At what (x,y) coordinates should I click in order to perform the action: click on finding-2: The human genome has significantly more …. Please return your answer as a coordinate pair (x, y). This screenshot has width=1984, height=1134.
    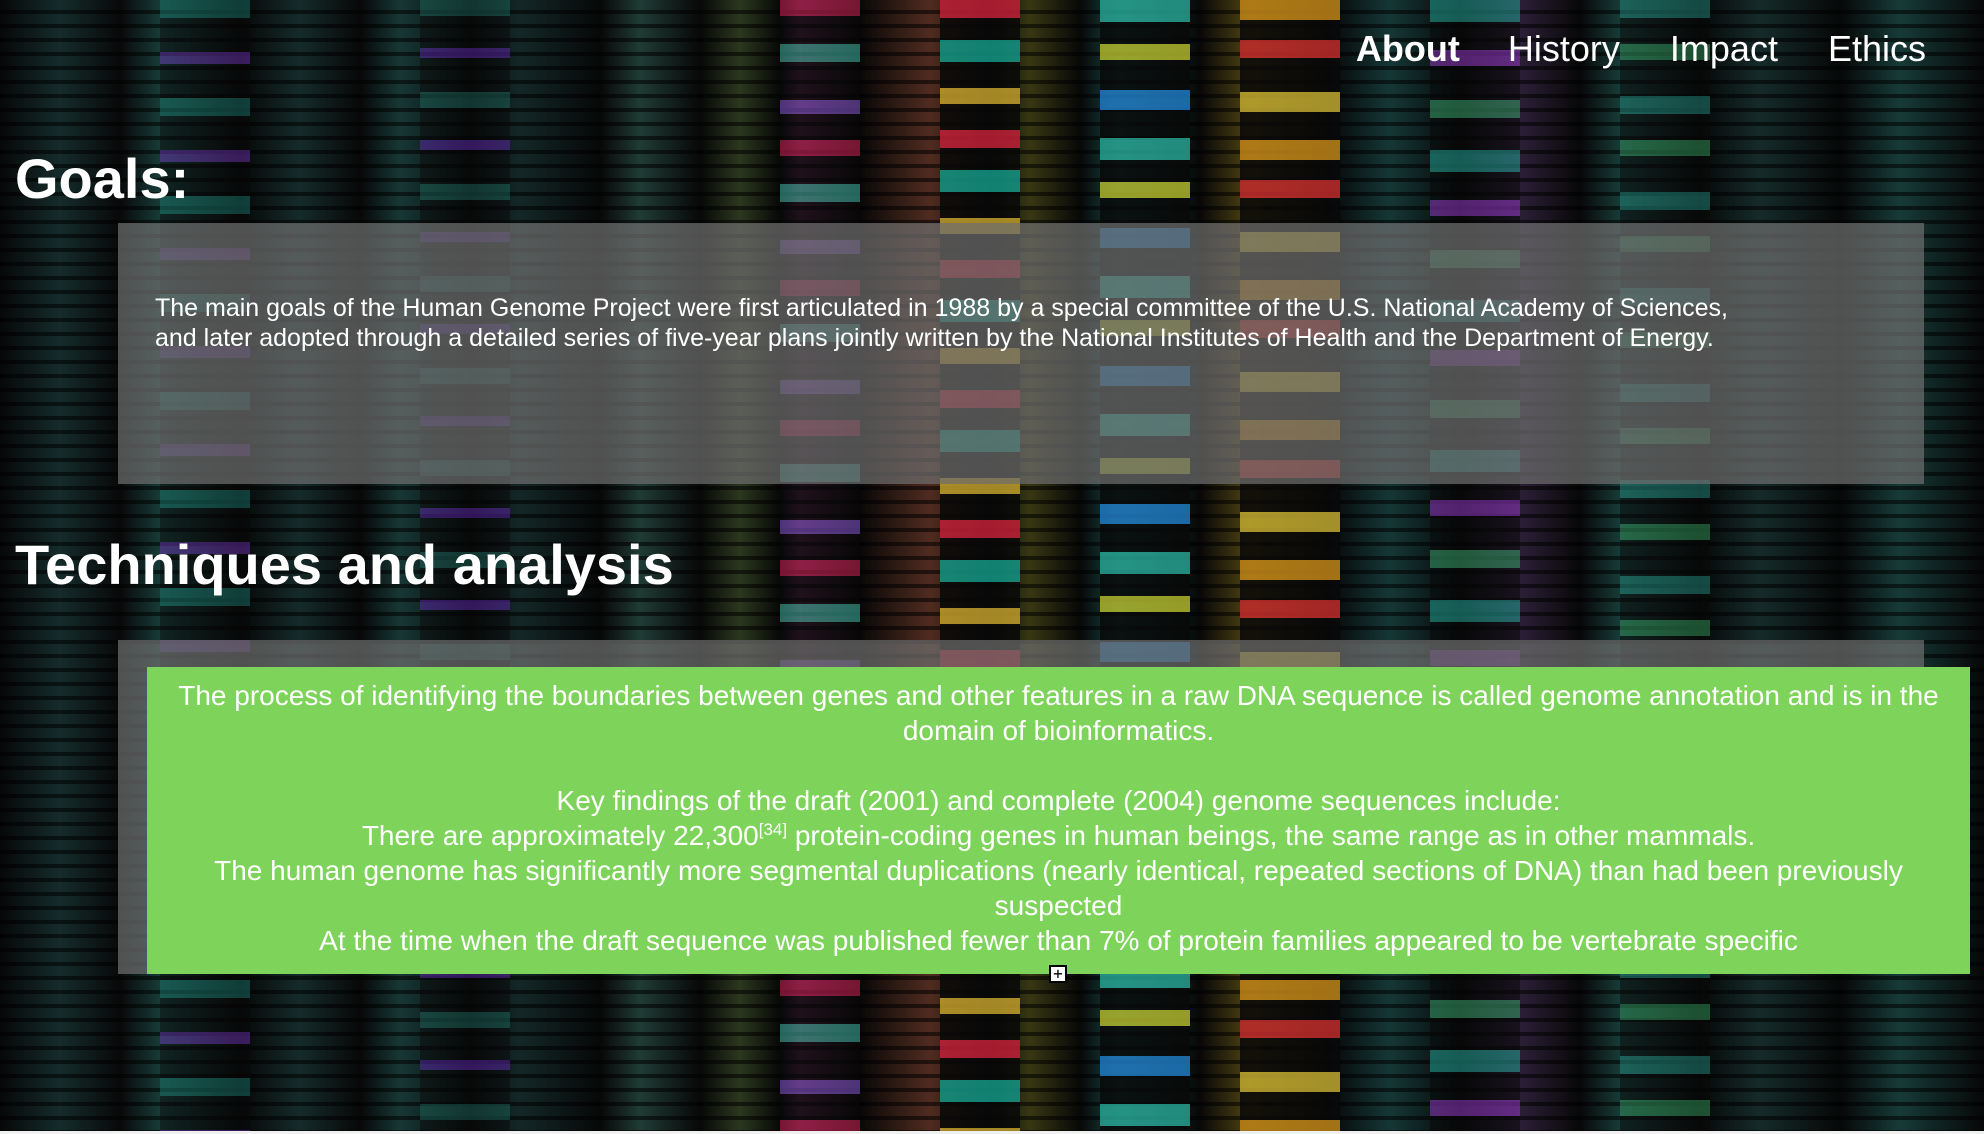
    Looking at the image, I should click on (1058, 888).